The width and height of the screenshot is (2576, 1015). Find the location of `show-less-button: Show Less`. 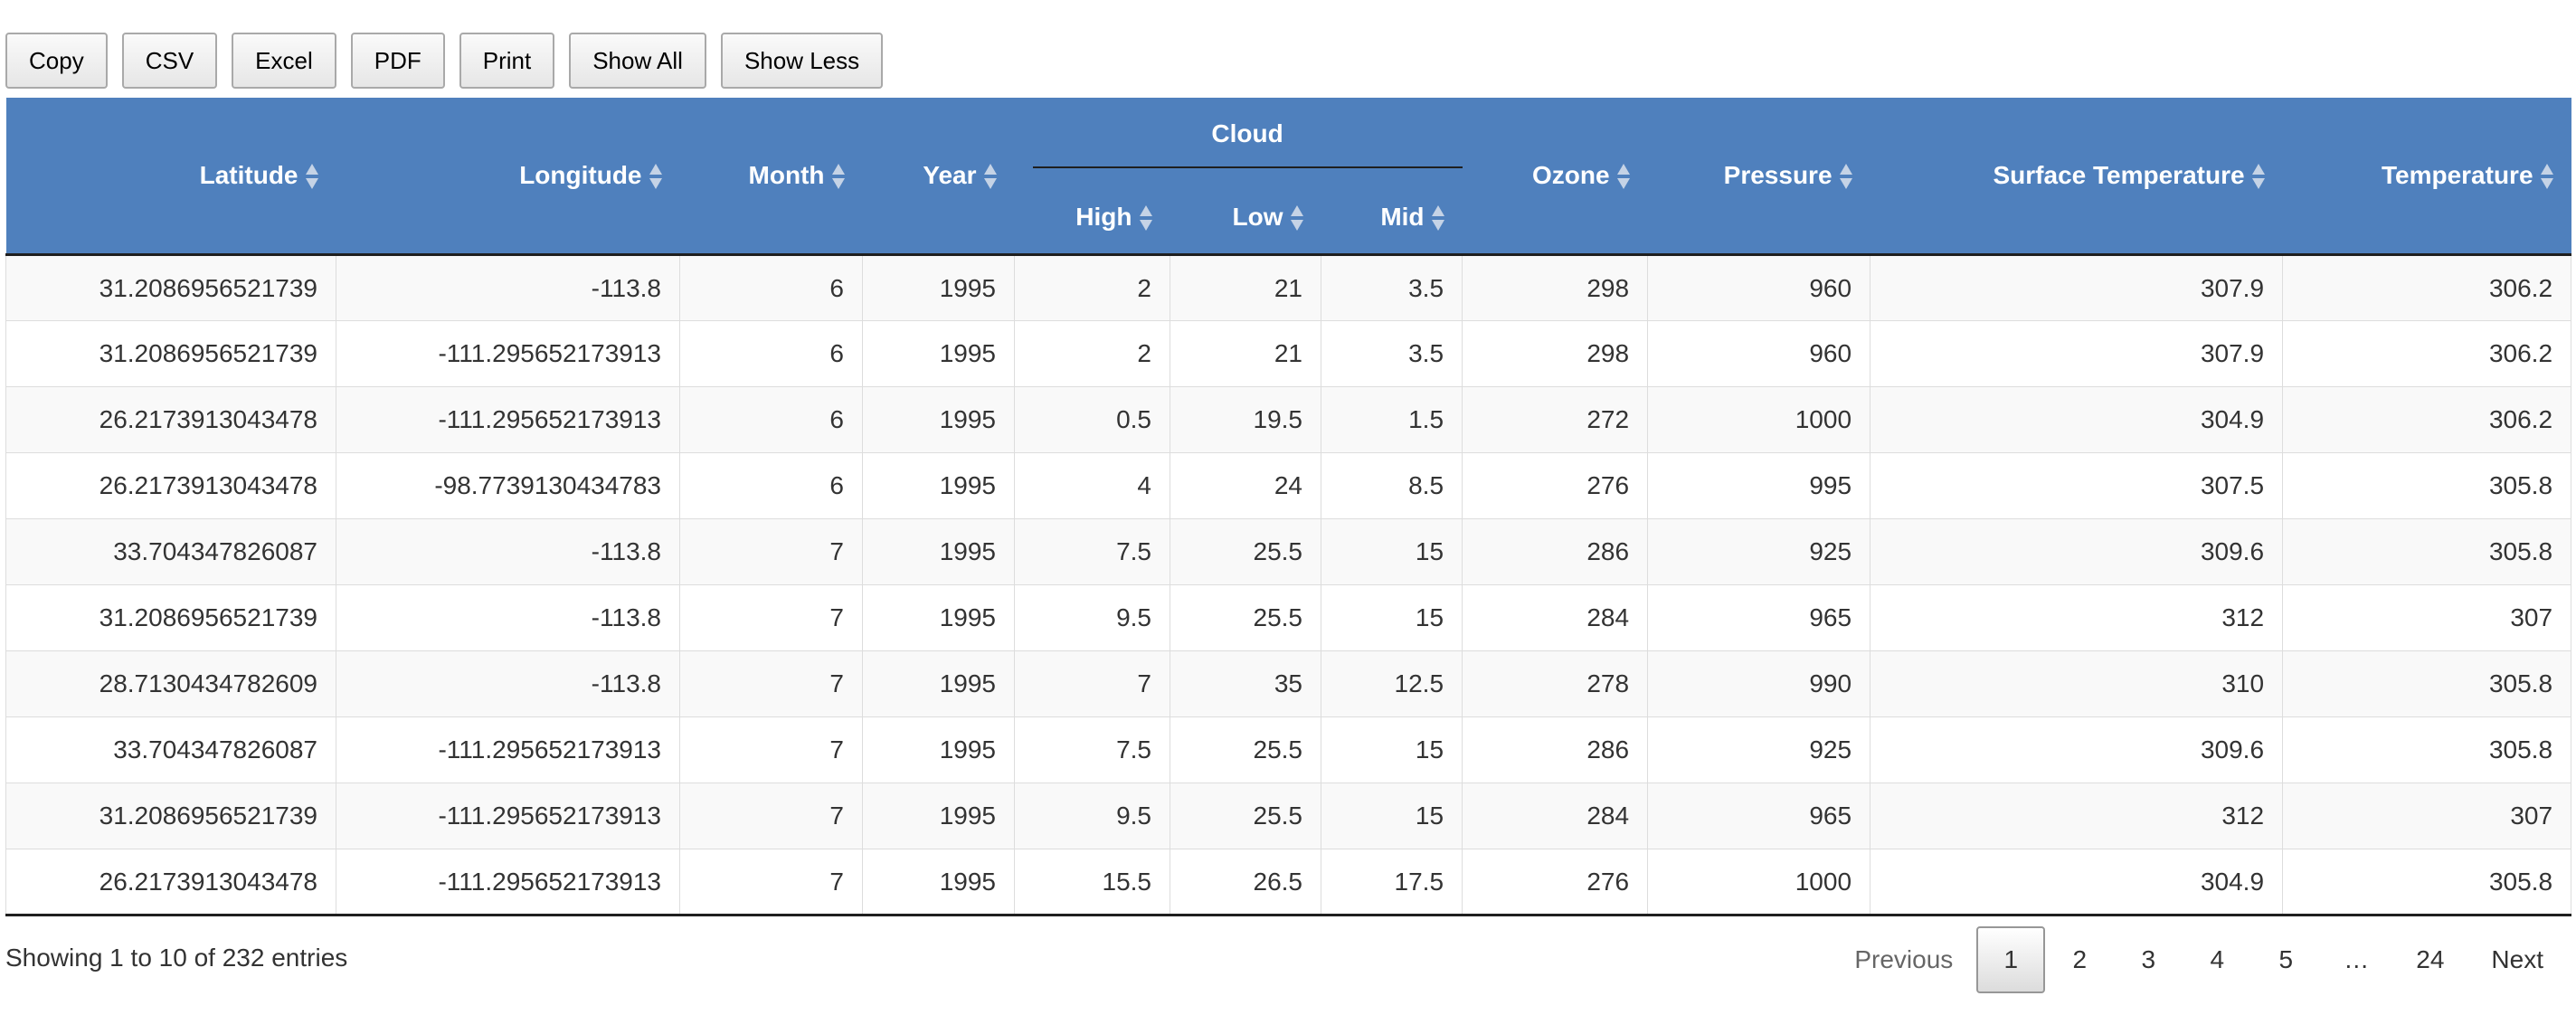

show-less-button: Show Less is located at coordinates (802, 61).